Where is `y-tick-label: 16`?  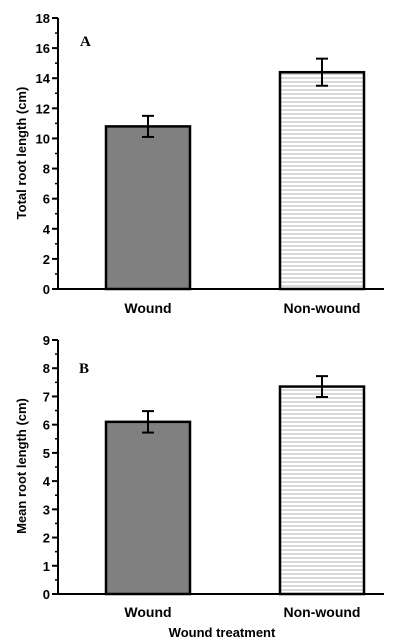 y-tick-label: 16 is located at coordinates (43, 48).